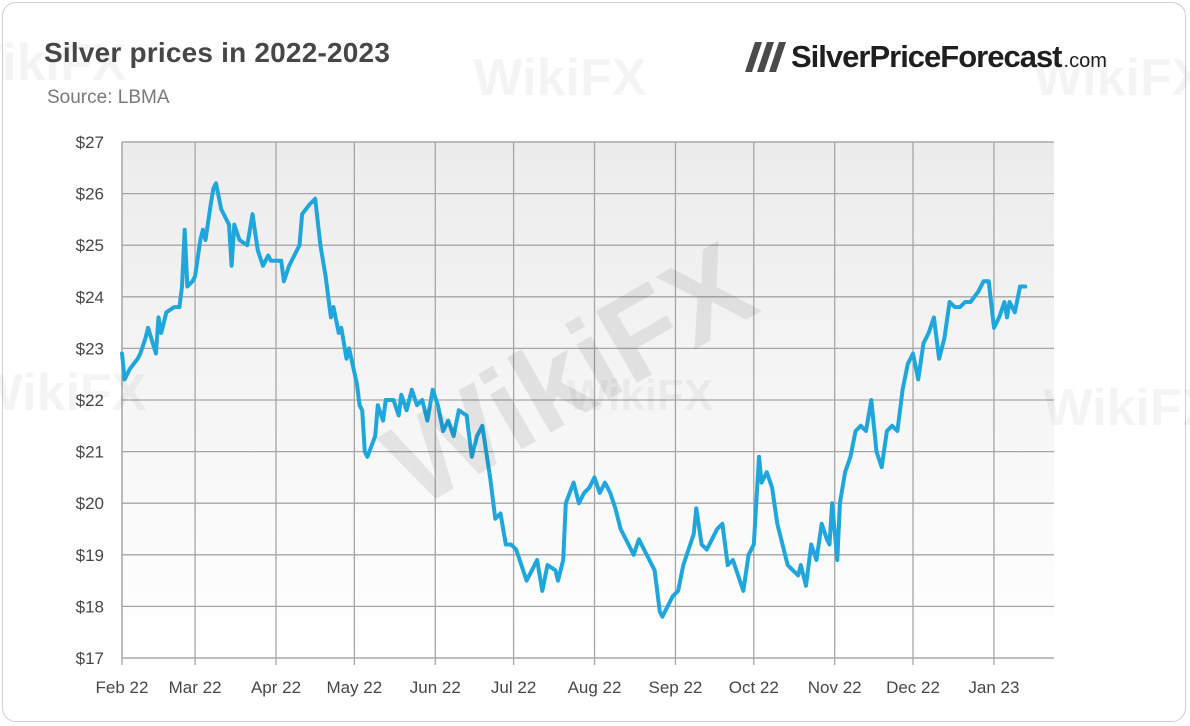 This screenshot has width=1190, height=726. What do you see at coordinates (217, 52) in the screenshot?
I see `chart-title: Silver prices in 2022-2023` at bounding box center [217, 52].